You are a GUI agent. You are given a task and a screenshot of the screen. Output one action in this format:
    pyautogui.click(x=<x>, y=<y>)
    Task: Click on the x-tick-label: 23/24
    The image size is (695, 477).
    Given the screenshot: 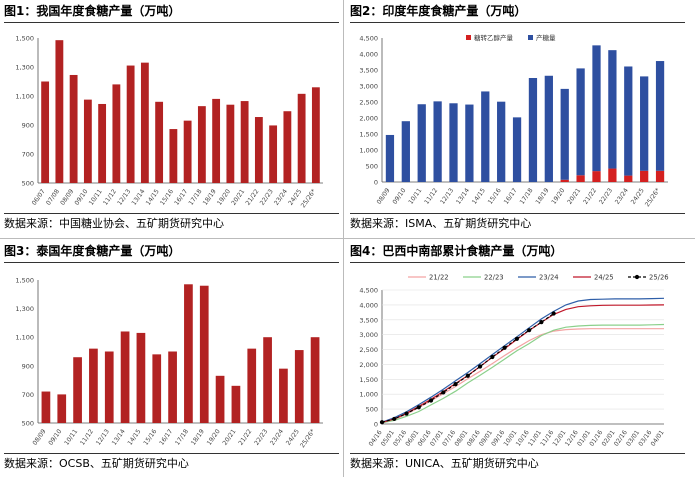 What is the action you would take?
    pyautogui.click(x=277, y=437)
    